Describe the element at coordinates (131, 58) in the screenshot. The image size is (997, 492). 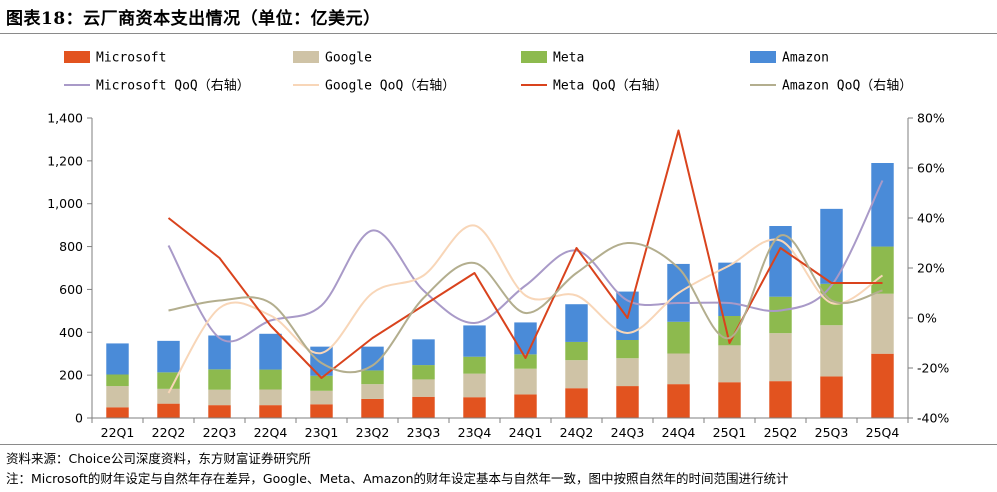
I see `legend-label: Microsoft` at that location.